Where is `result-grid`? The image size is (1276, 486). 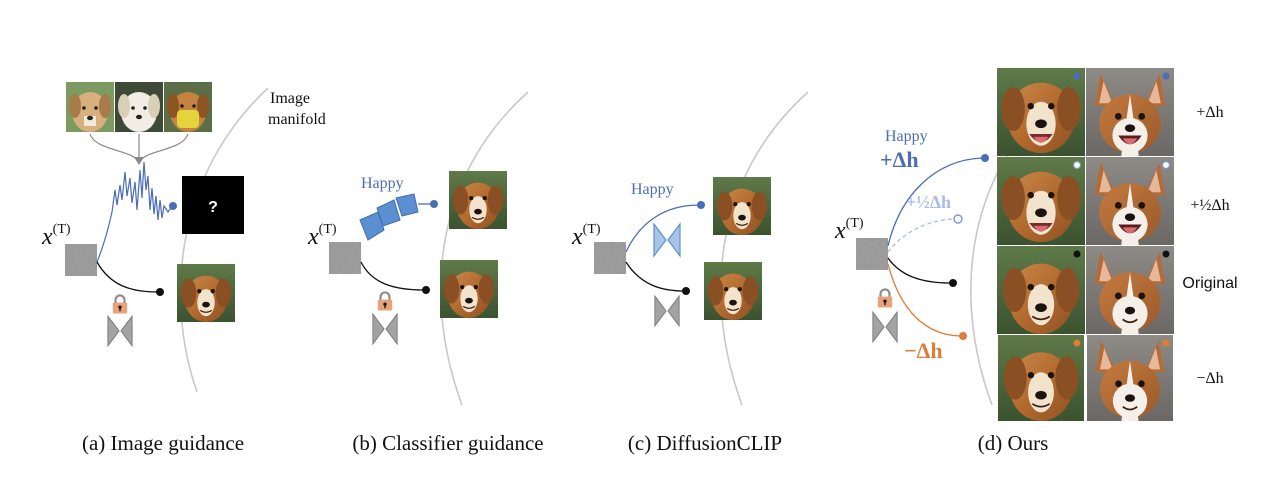 result-grid is located at coordinates (1085, 244).